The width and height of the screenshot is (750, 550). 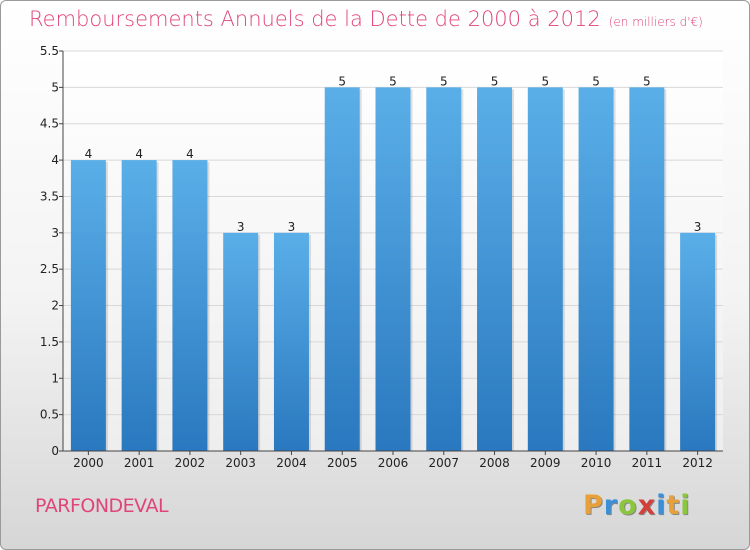 What do you see at coordinates (139, 463) in the screenshot?
I see `x-tick-label: 2001` at bounding box center [139, 463].